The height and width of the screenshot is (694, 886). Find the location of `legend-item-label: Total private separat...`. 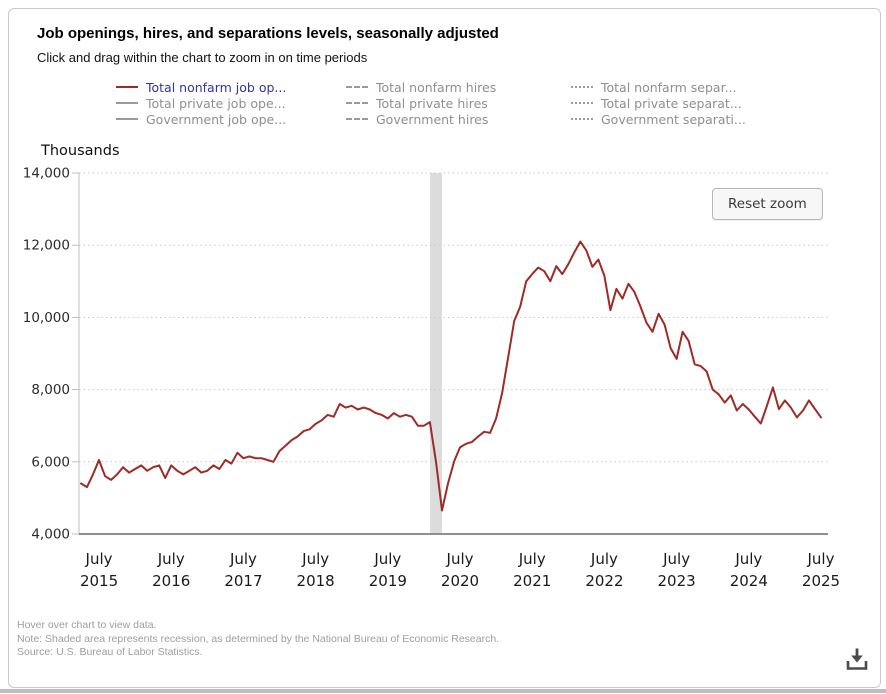

legend-item-label: Total private separat... is located at coordinates (671, 103).